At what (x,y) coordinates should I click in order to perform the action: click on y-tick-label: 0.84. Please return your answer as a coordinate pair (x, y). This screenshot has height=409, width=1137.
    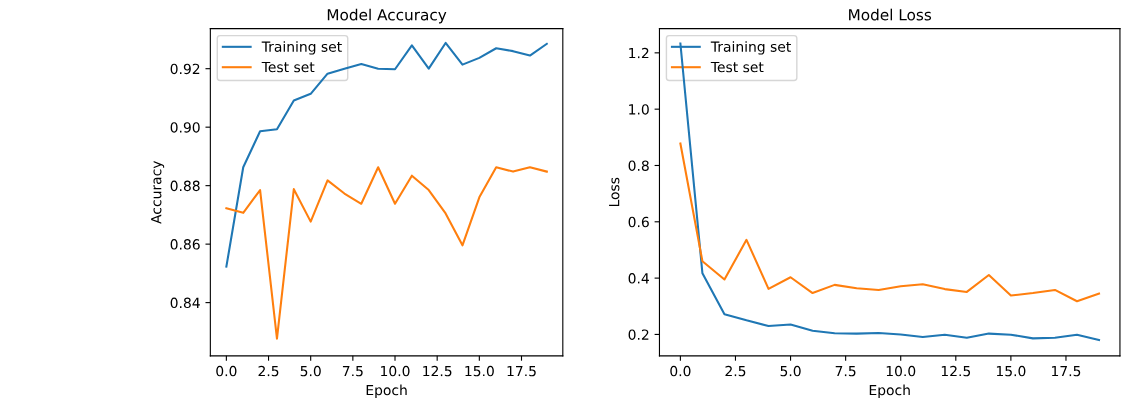
    Looking at the image, I should click on (185, 303).